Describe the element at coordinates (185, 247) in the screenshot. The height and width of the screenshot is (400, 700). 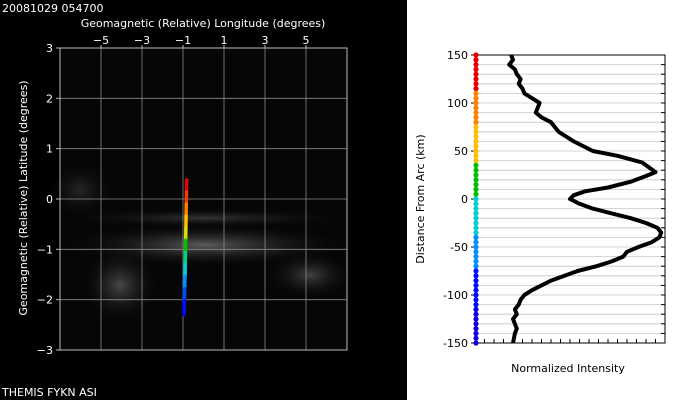
I see `left-points` at that location.